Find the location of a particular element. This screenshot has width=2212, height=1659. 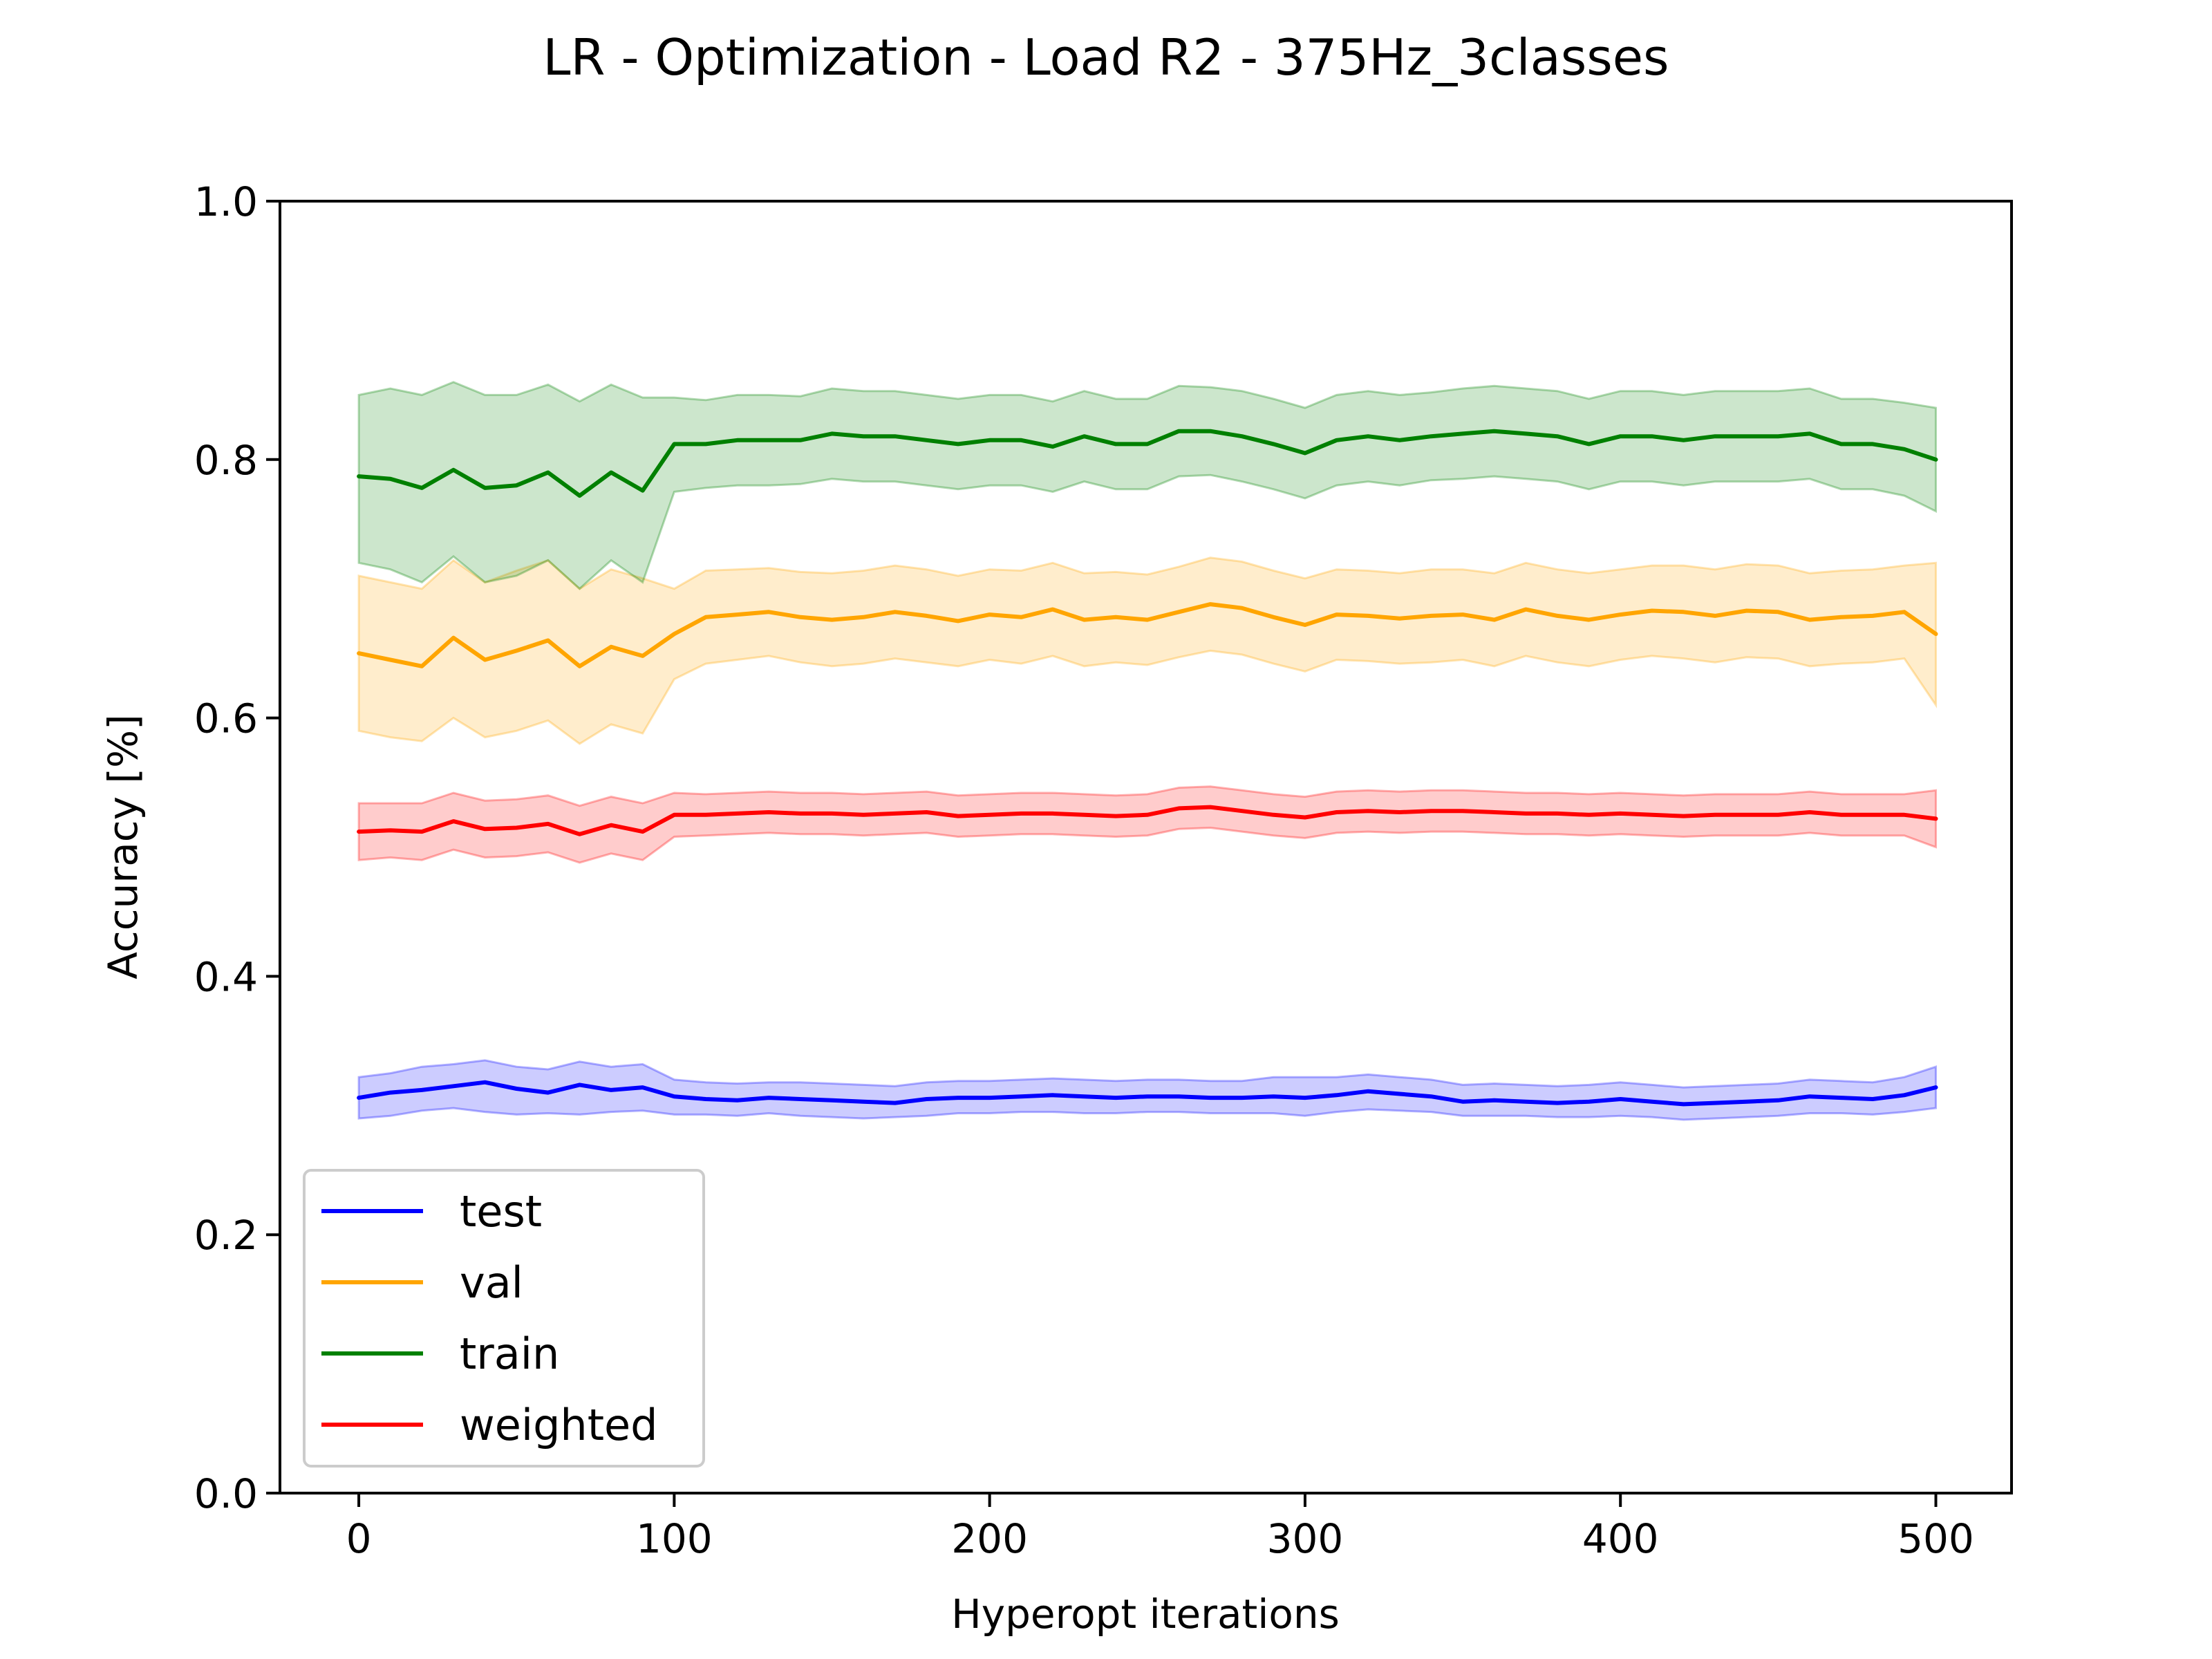

y-tick-label: 0.8 is located at coordinates (226, 460).